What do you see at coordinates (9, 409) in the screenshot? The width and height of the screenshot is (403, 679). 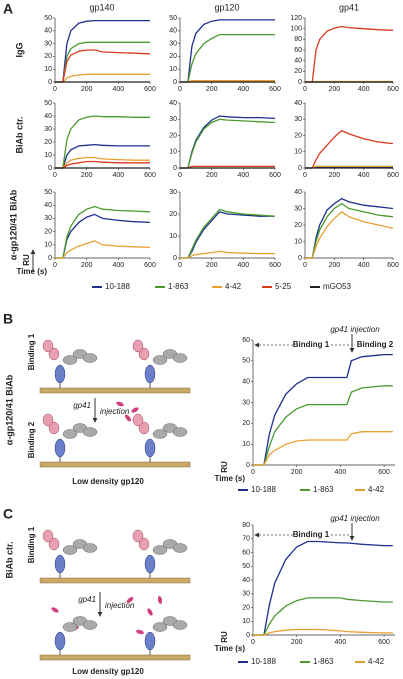 I see `diagram-title: α-gp120/41 BiAb` at bounding box center [9, 409].